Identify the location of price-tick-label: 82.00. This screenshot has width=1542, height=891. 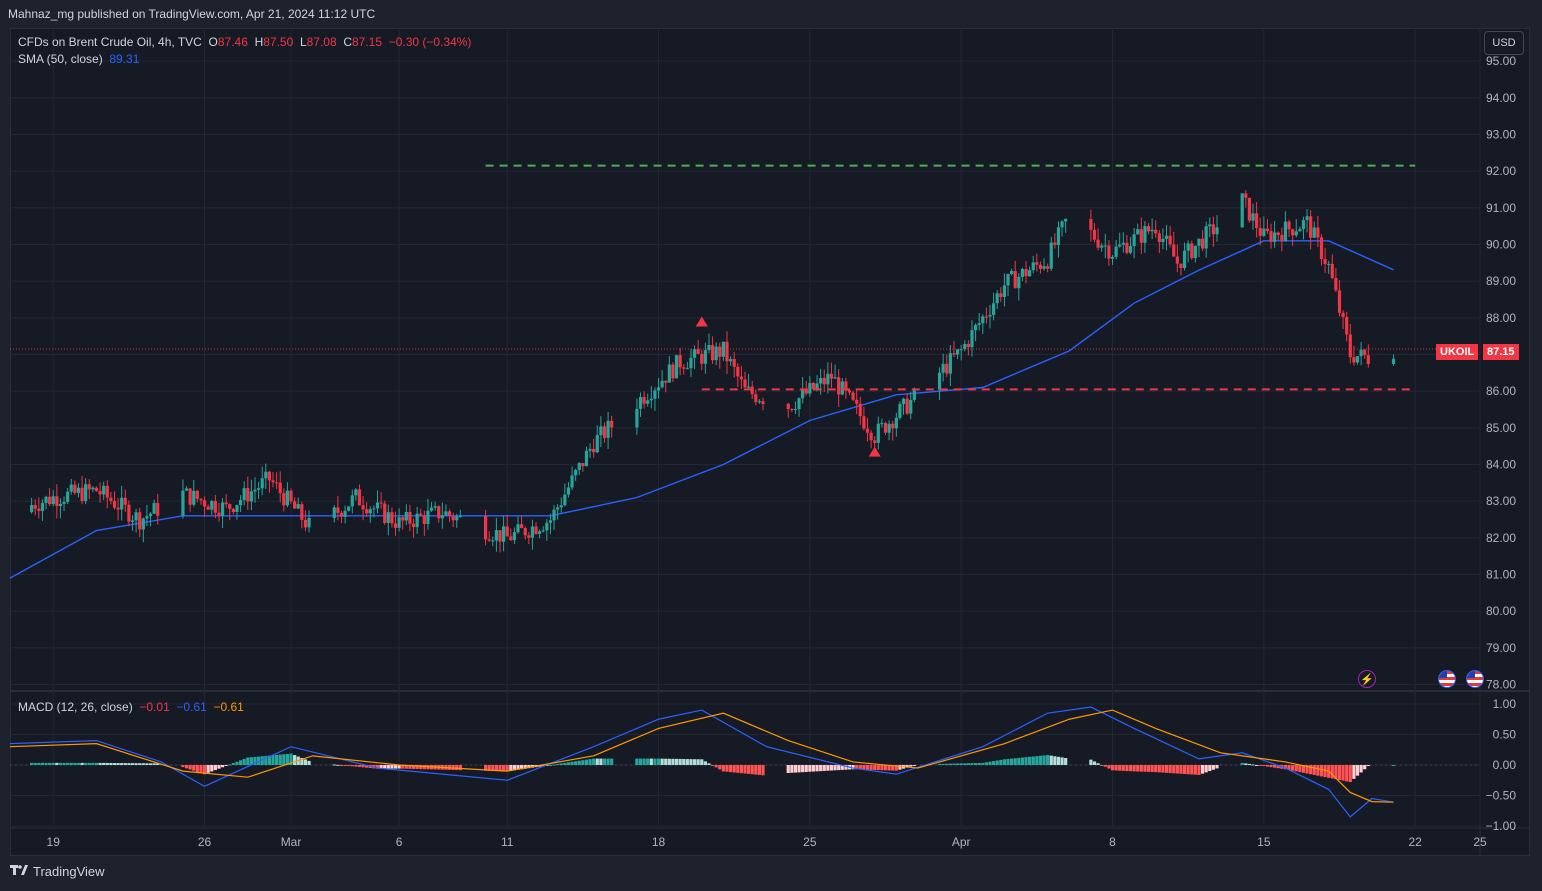
(1501, 538).